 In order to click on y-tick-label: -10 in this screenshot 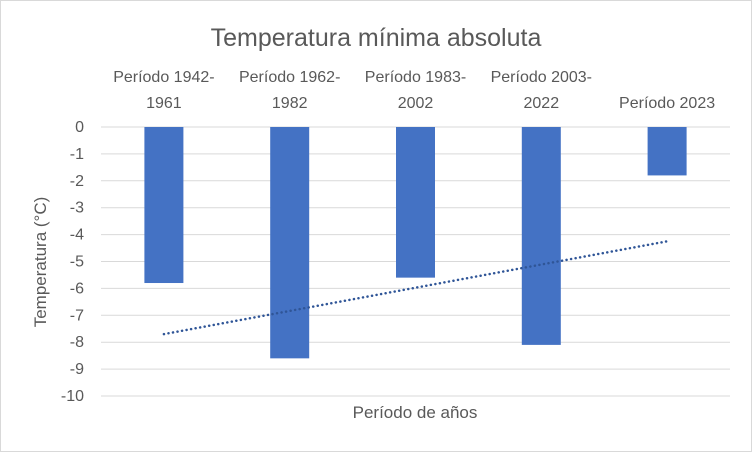, I will do `click(72, 396)`.